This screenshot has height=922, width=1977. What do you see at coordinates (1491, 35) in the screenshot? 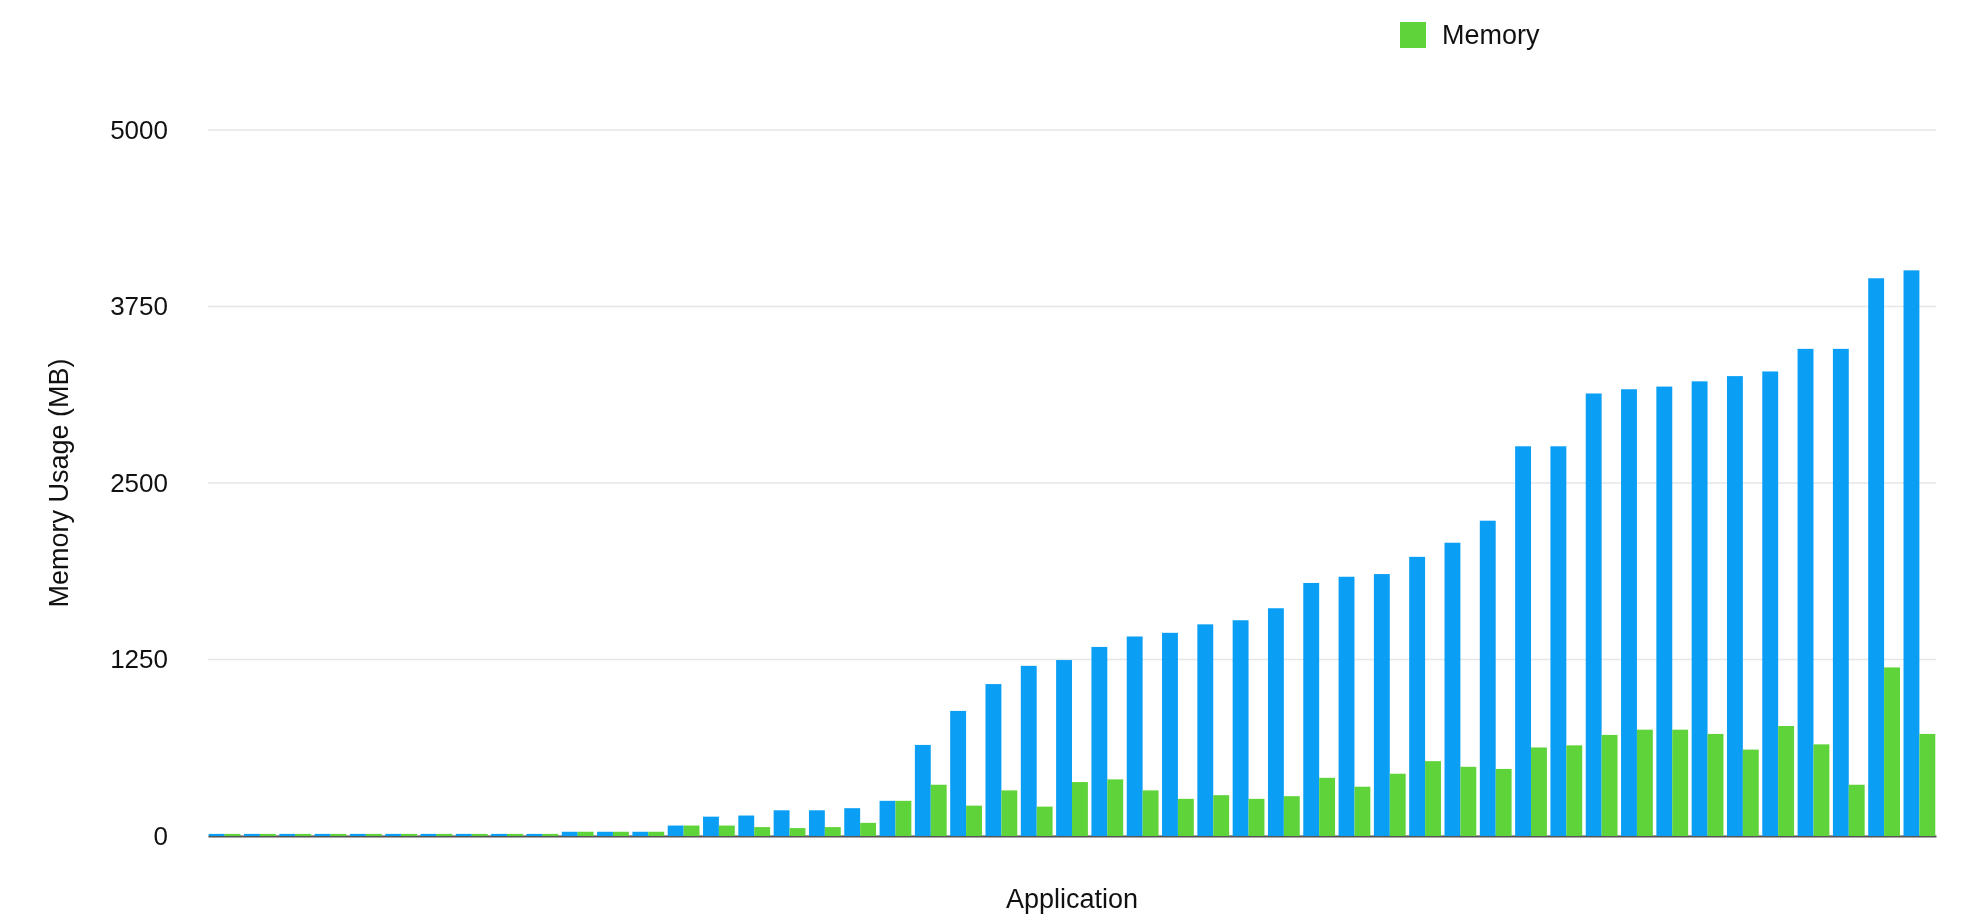
I see `legend-label: Memory` at bounding box center [1491, 35].